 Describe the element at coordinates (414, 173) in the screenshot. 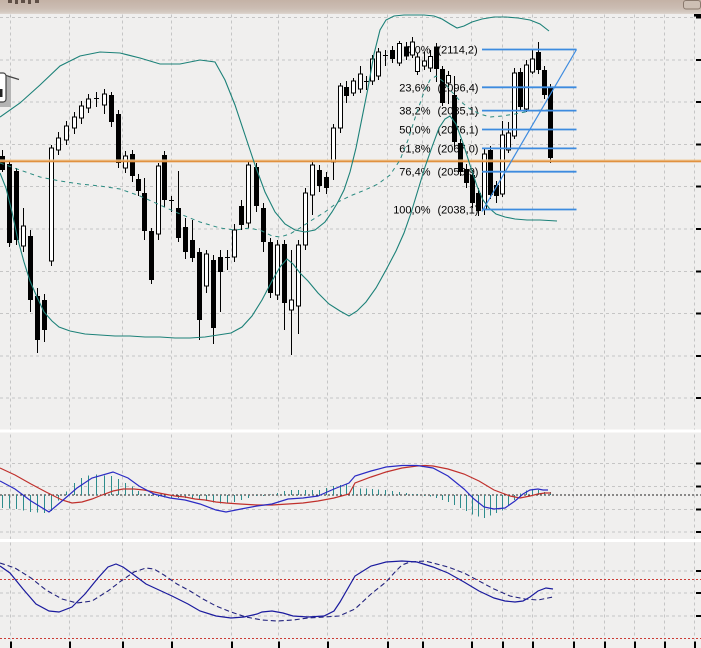

I see `svg-text: 76,4%` at that location.